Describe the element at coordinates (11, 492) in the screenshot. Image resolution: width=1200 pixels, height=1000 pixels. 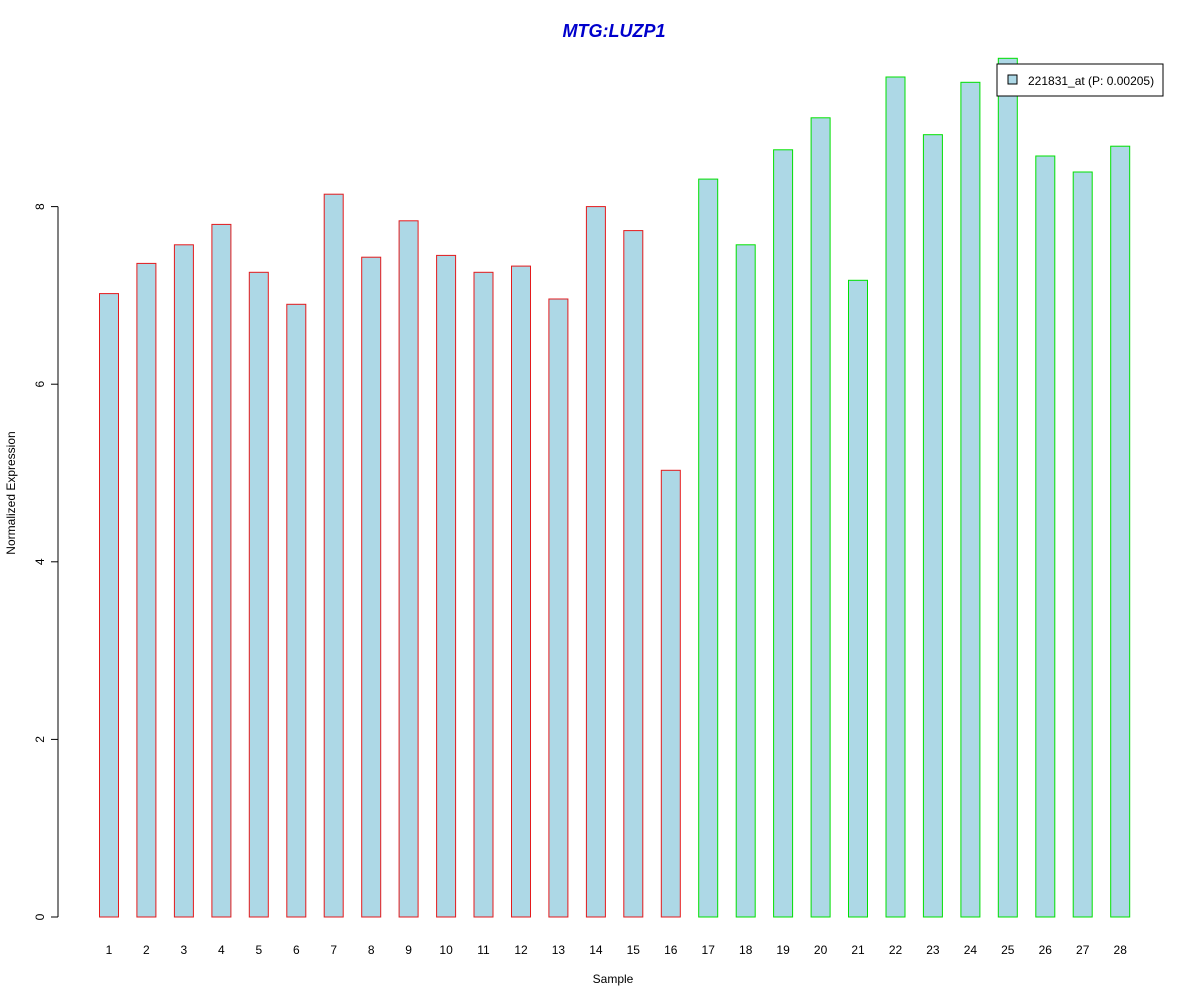
I see `y-axis-label: Normalized Expression` at that location.